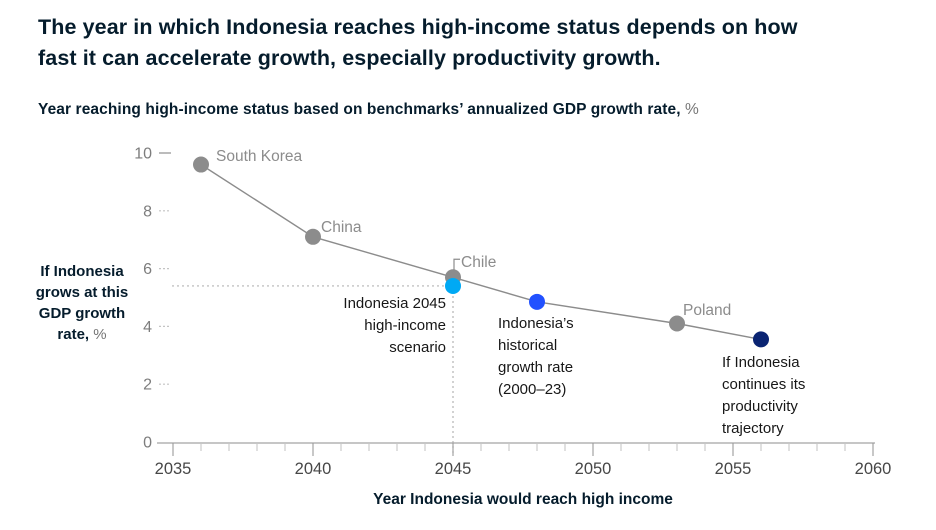  Describe the element at coordinates (692, 109) in the screenshot. I see `figure-subtitle-unit: %` at that location.